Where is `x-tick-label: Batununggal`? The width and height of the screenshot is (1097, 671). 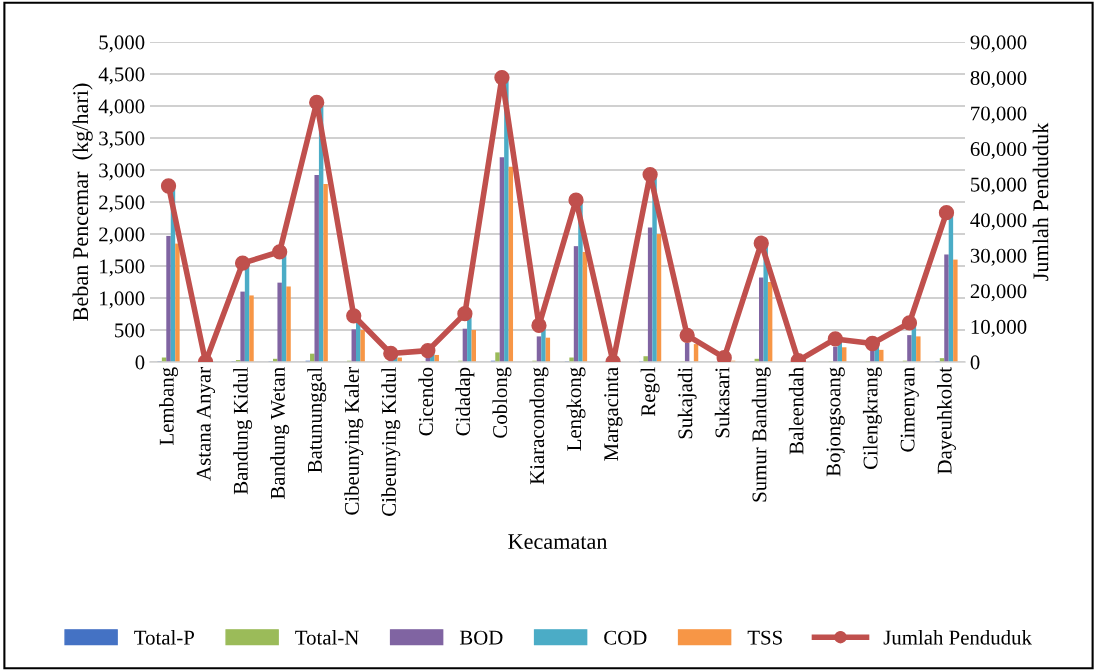
x-tick-label: Batununggal is located at coordinates (317, 420).